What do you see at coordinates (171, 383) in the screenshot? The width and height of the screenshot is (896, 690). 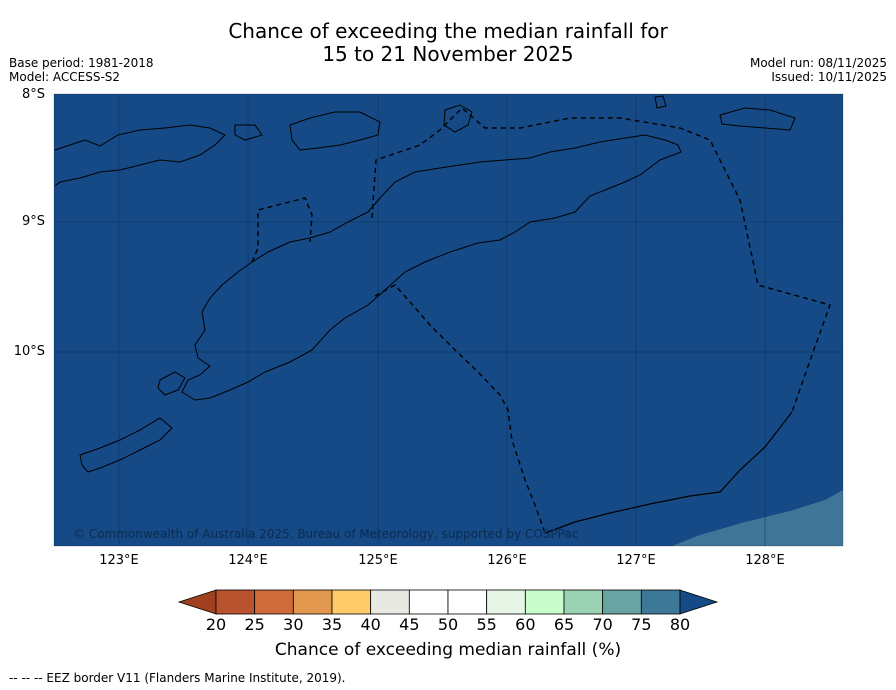 I see `roti-island-outline` at bounding box center [171, 383].